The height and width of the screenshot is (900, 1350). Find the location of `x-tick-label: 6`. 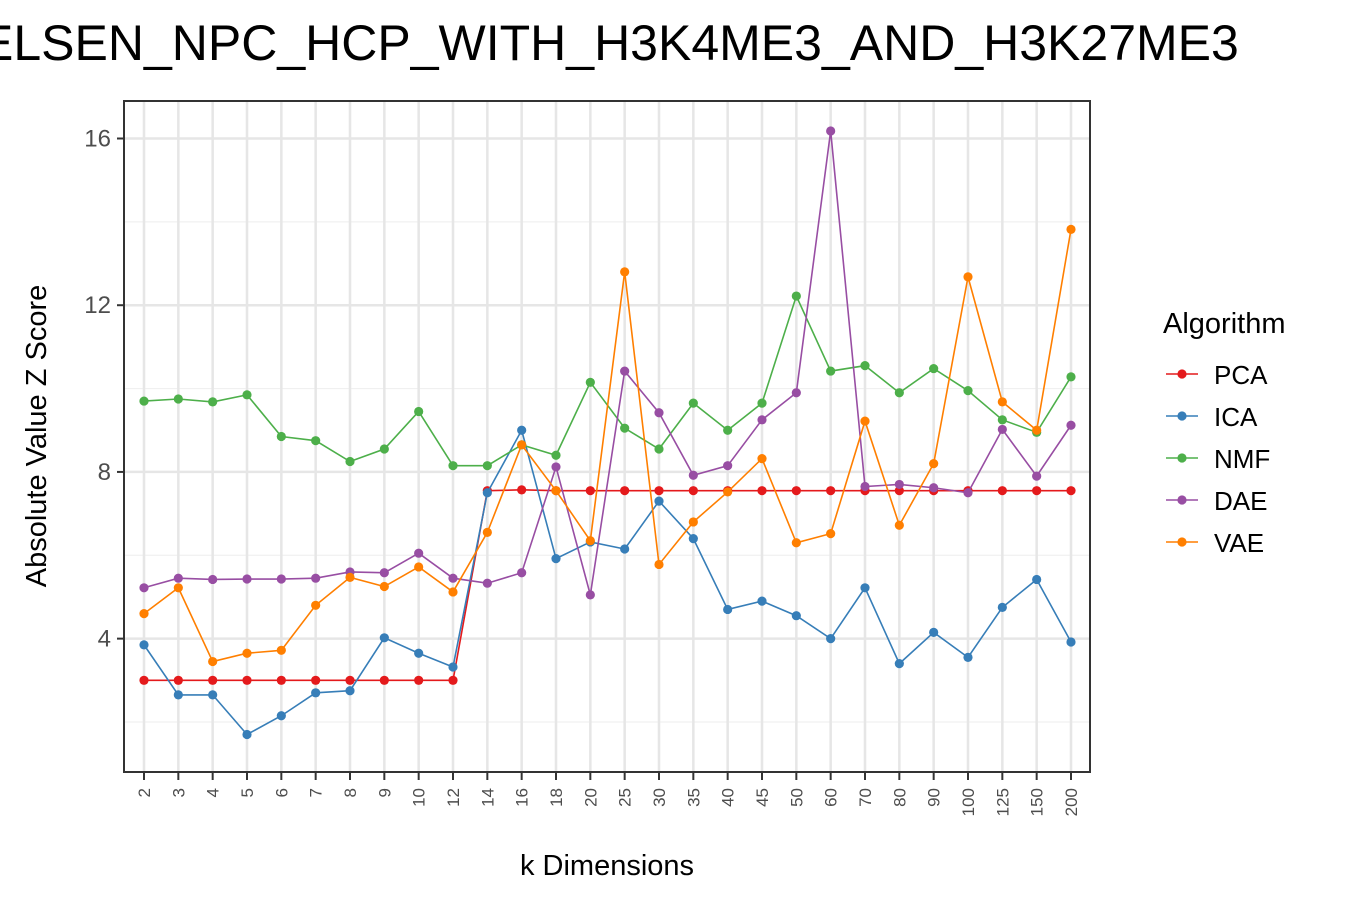

x-tick-label: 6 is located at coordinates (281, 792).